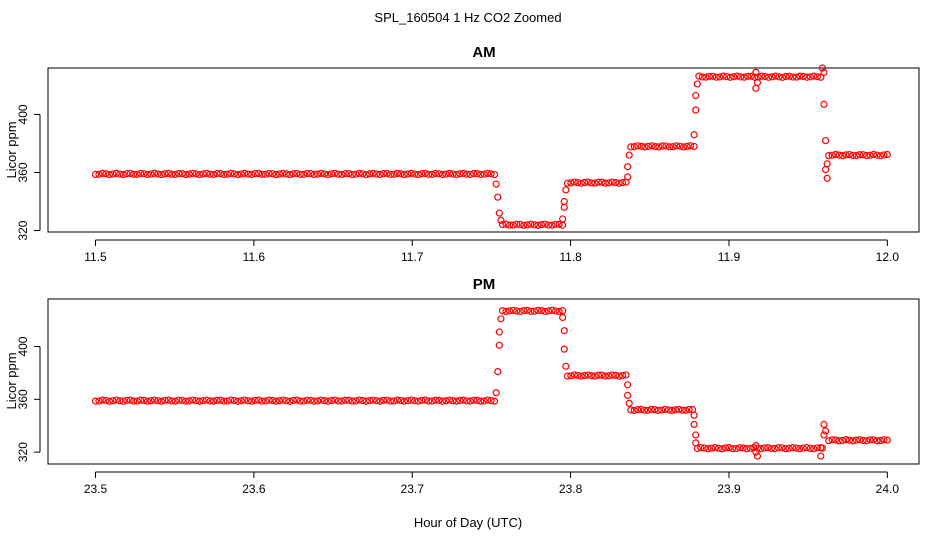 This screenshot has width=936, height=540. What do you see at coordinates (23, 346) in the screenshot?
I see `pm-y-tick-label: 400` at bounding box center [23, 346].